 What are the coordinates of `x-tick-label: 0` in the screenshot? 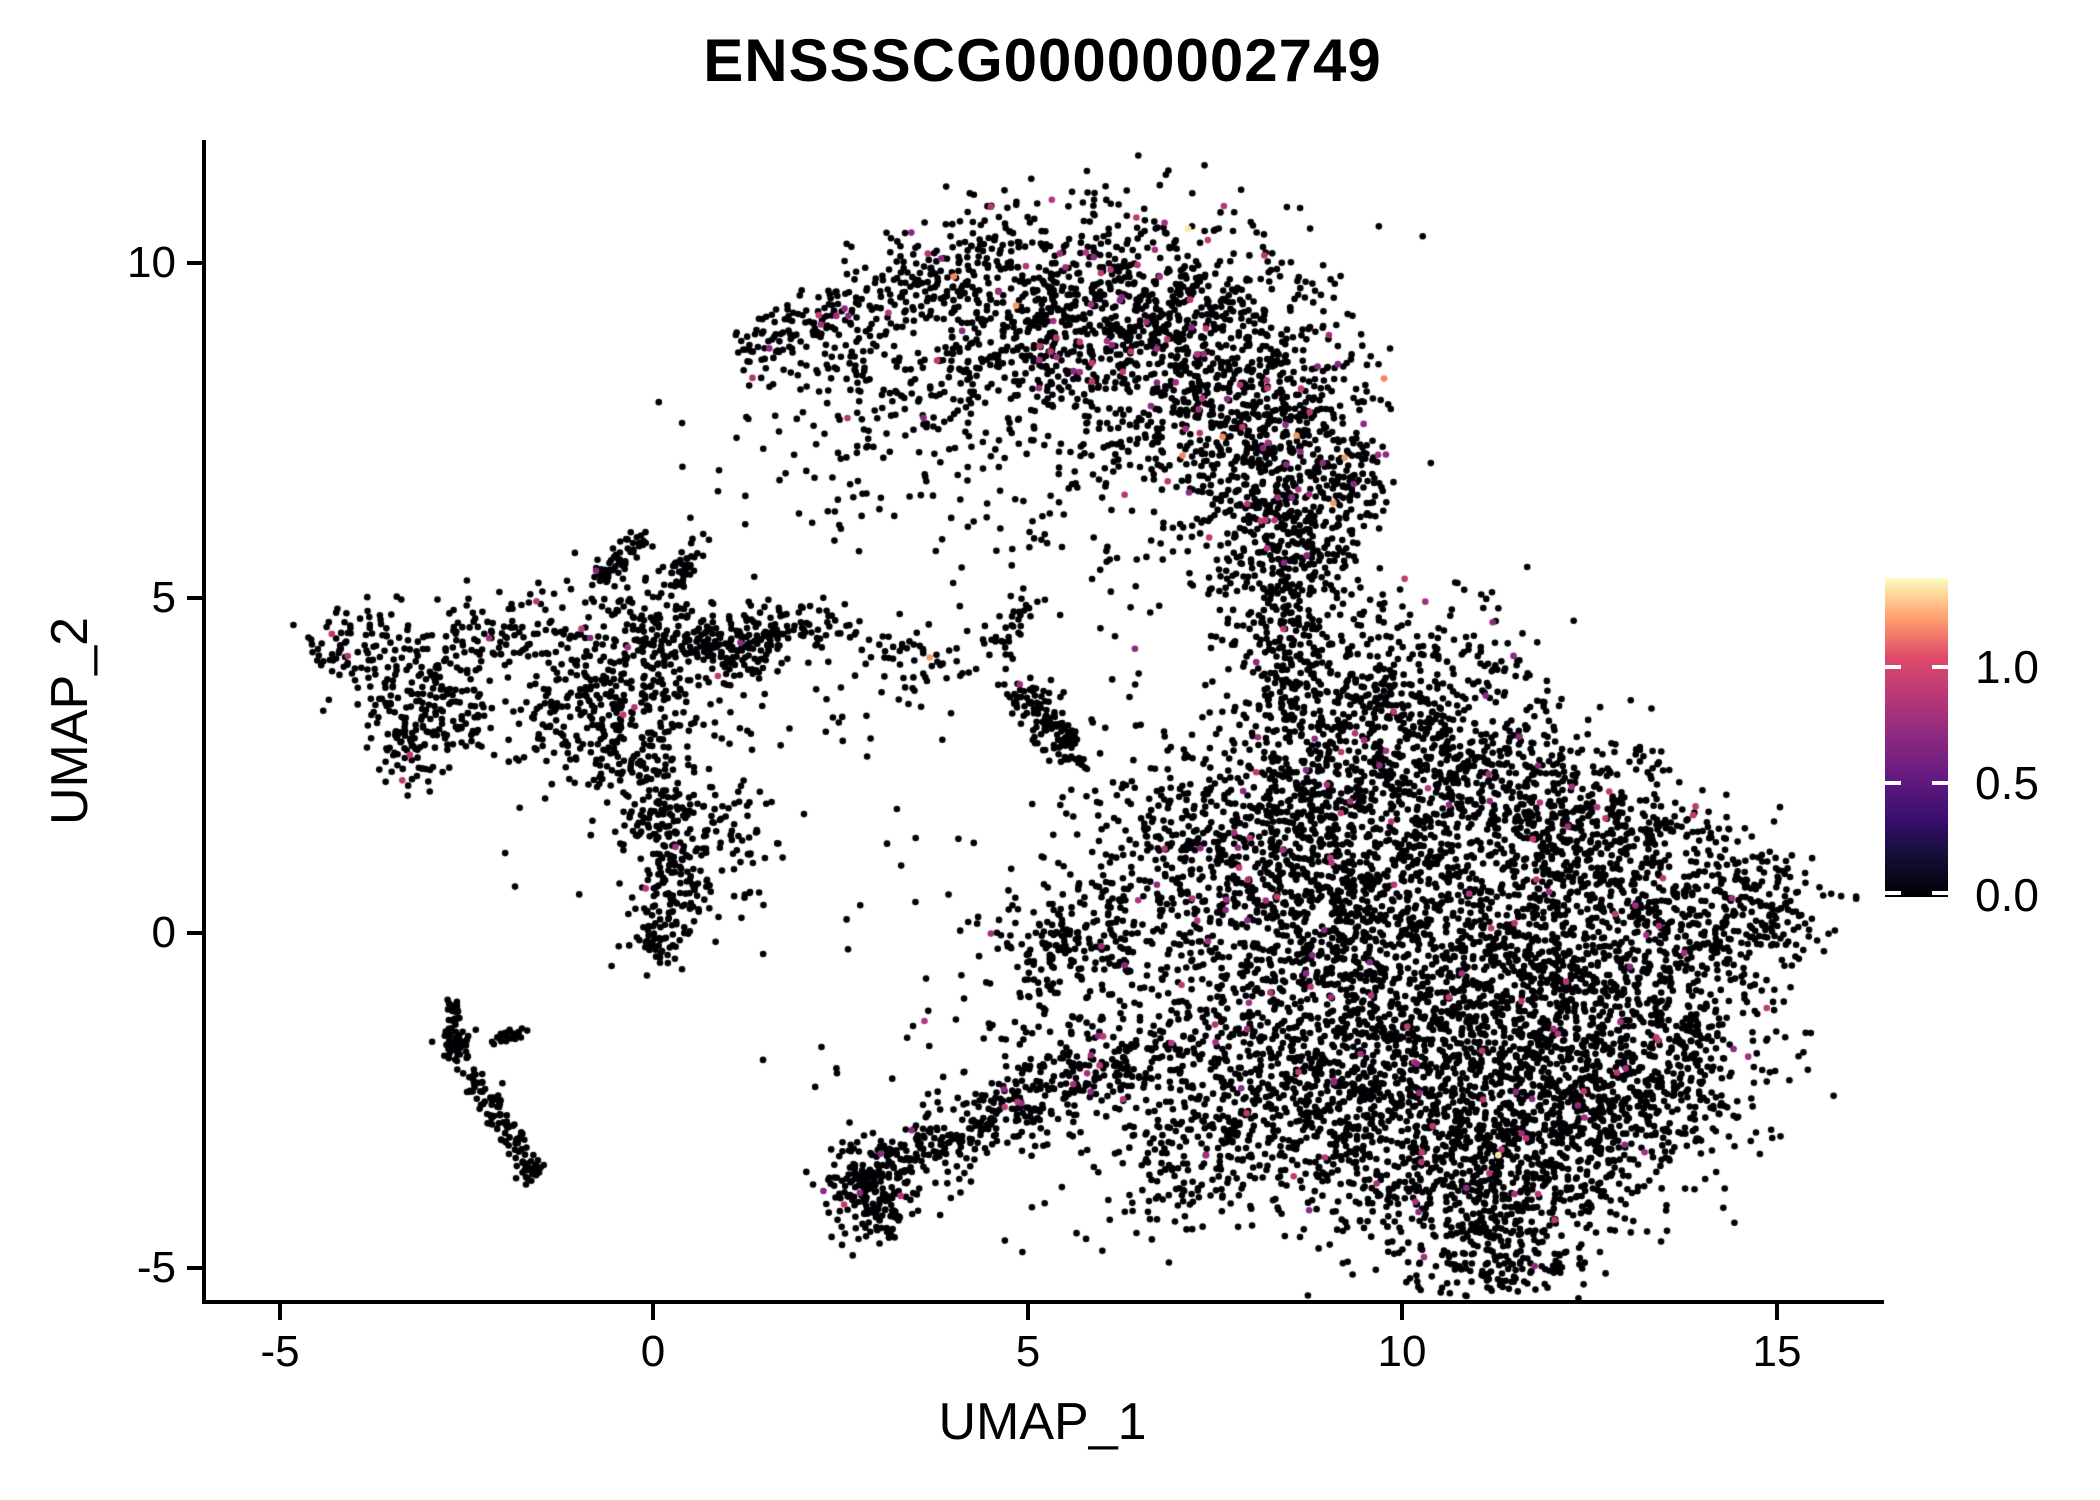 It's located at (653, 1351).